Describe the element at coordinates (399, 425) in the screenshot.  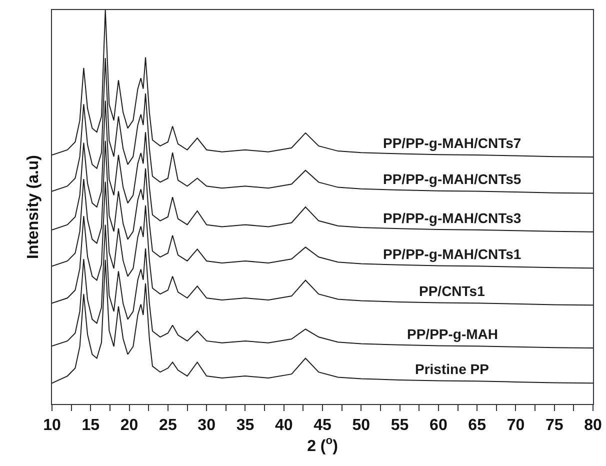
I see `x-tick-label: 55` at that location.